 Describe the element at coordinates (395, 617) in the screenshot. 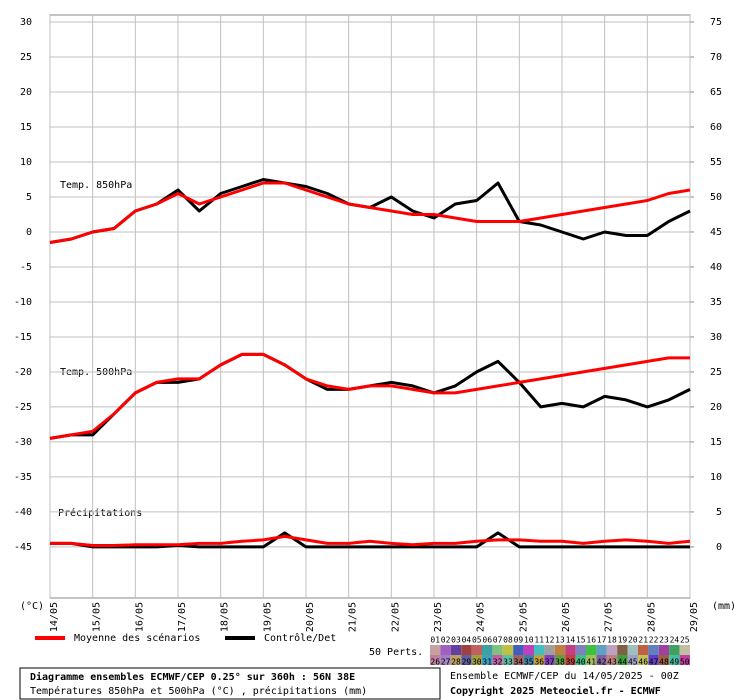

I see `x-tick-label: 22/05` at that location.